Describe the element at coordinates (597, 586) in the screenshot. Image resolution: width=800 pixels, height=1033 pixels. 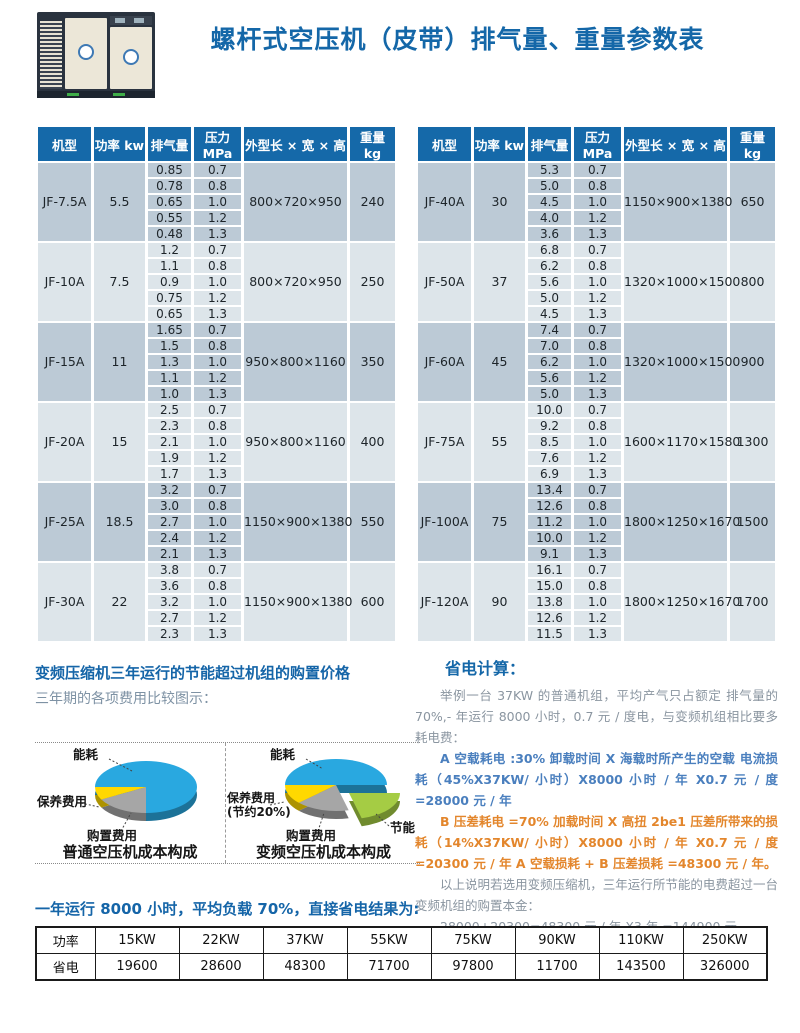
I see `spec-row: 15.0 0.8` at that location.